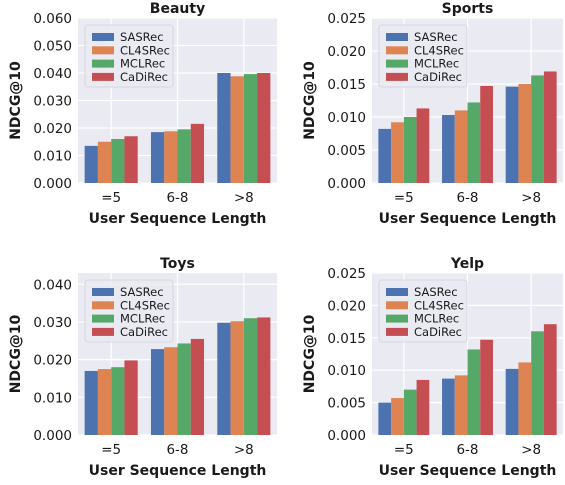  Describe the element at coordinates (177, 9) in the screenshot. I see `chart-title: Beauty` at that location.